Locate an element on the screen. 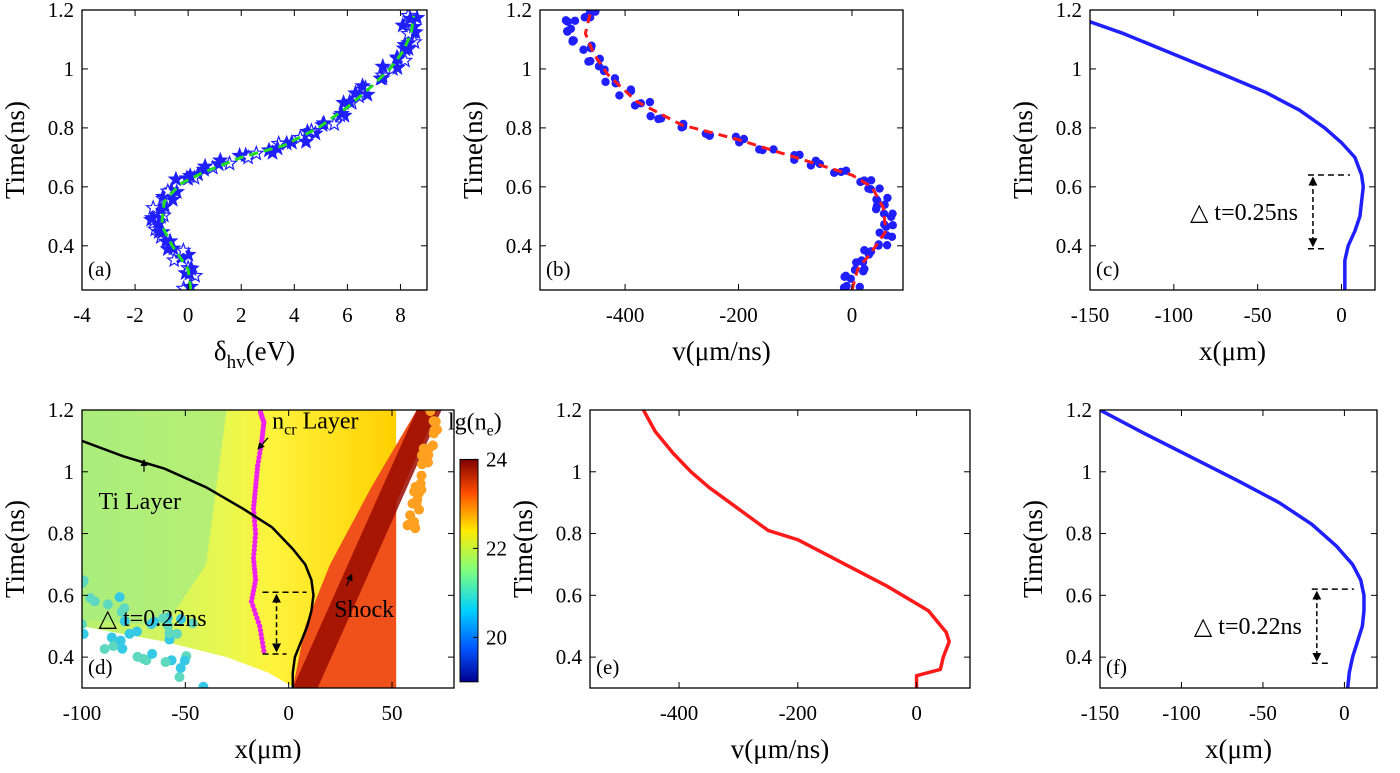 The width and height of the screenshot is (1400, 773). x-tick-label: 6 is located at coordinates (347, 315).